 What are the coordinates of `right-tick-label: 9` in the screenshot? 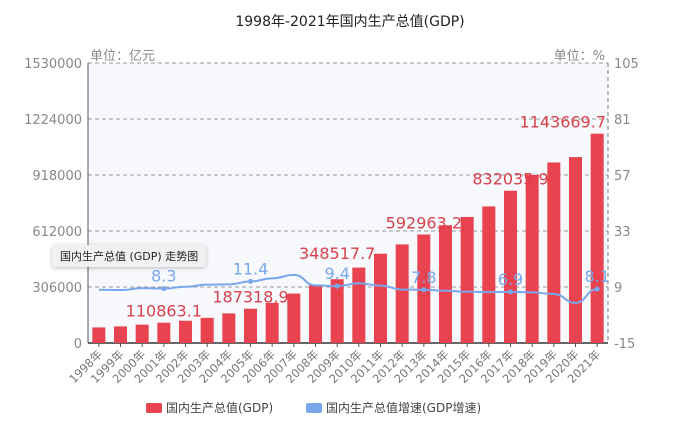 It's located at (618, 288).